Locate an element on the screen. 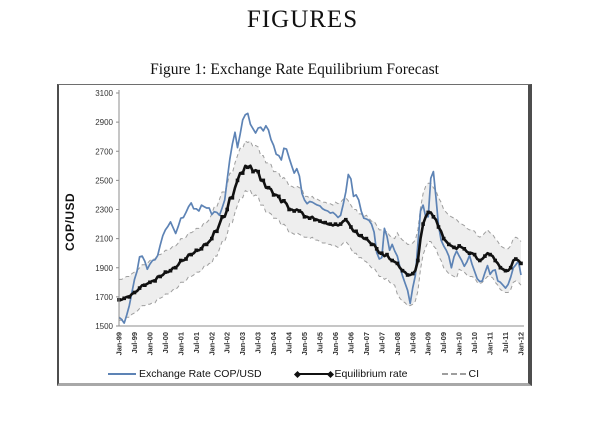 This screenshot has height=426, width=605. x-tick-label: Jul-09 is located at coordinates (443, 342).